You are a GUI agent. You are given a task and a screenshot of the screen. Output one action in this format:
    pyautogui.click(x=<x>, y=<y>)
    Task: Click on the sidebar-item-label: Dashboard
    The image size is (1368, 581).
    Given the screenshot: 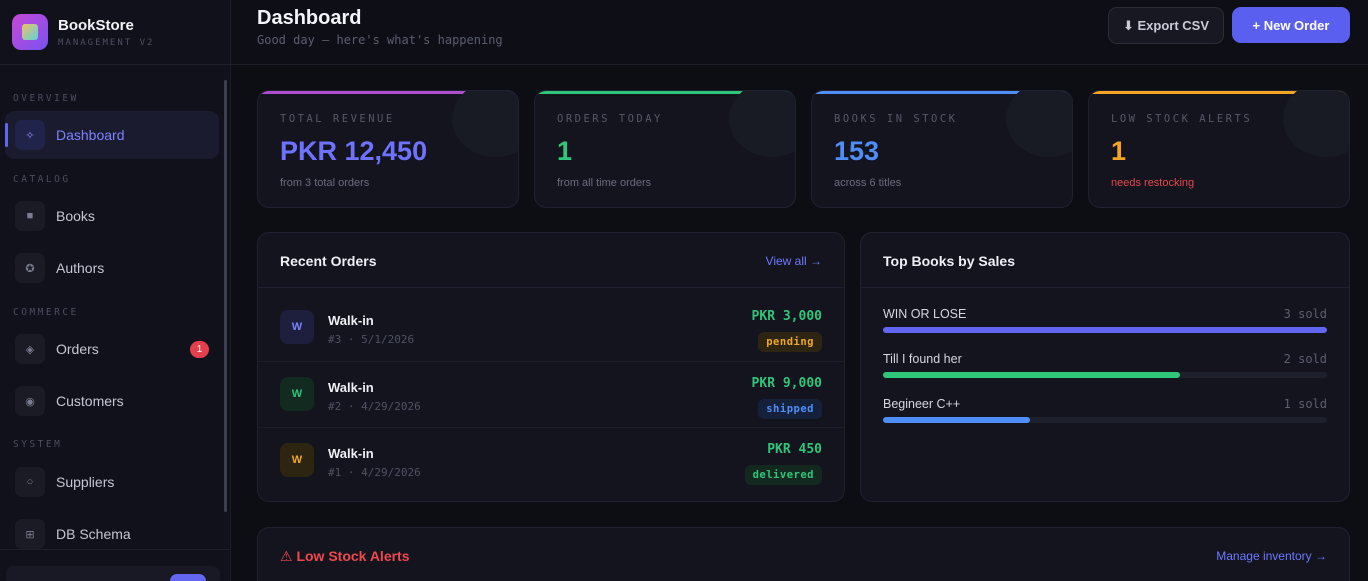 What is the action you would take?
    pyautogui.click(x=90, y=135)
    